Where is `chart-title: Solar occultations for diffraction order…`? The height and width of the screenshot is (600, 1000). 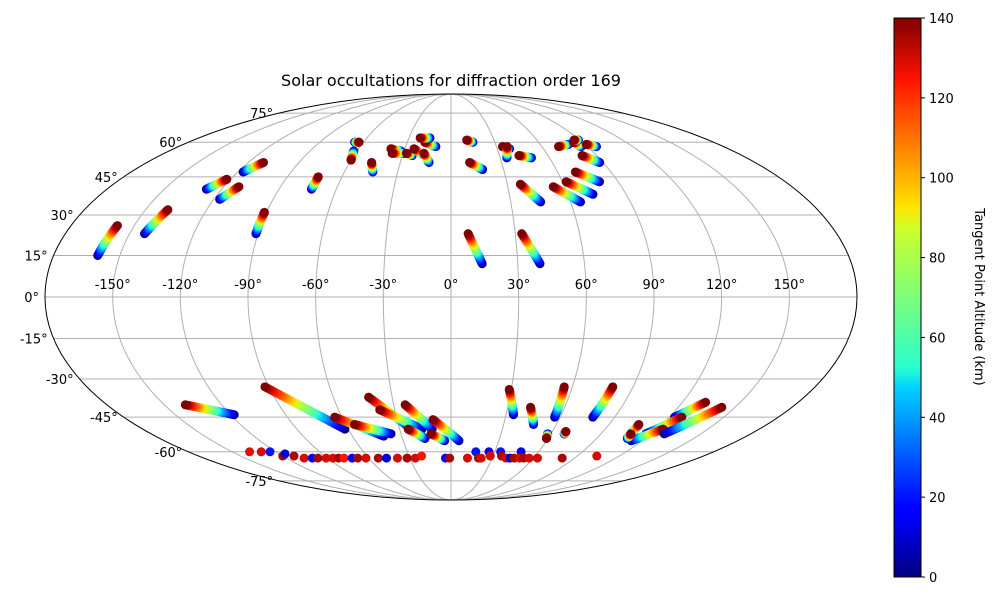 chart-title: Solar occultations for diffraction order… is located at coordinates (451, 80).